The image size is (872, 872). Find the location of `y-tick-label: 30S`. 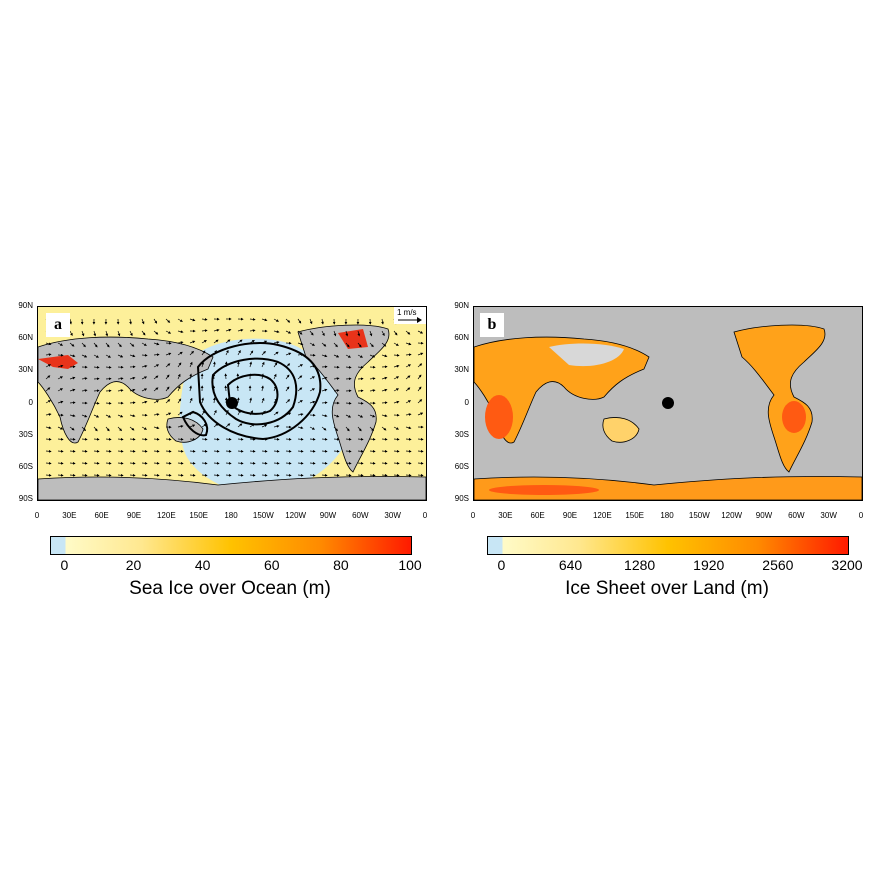

y-tick-label: 30S is located at coordinates (25, 434).